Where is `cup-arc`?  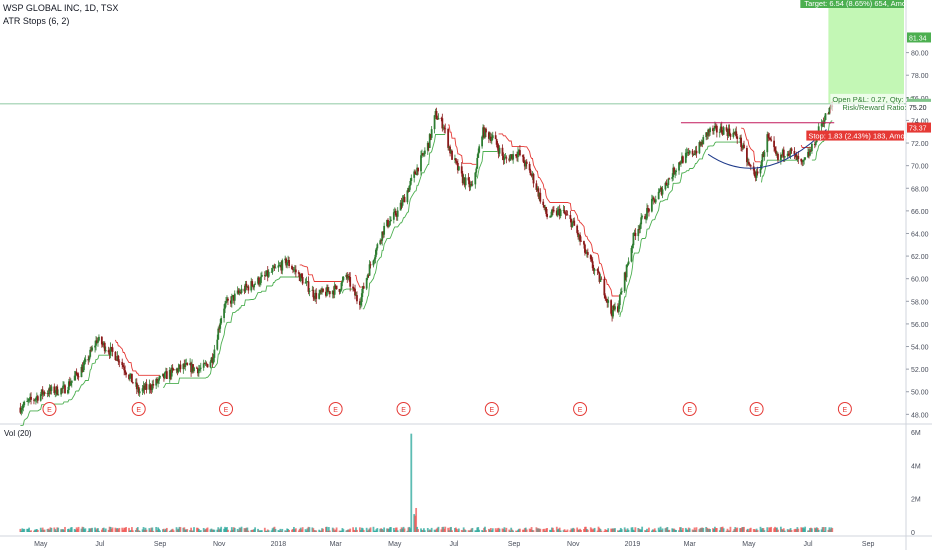
cup-arc is located at coordinates (767, 149).